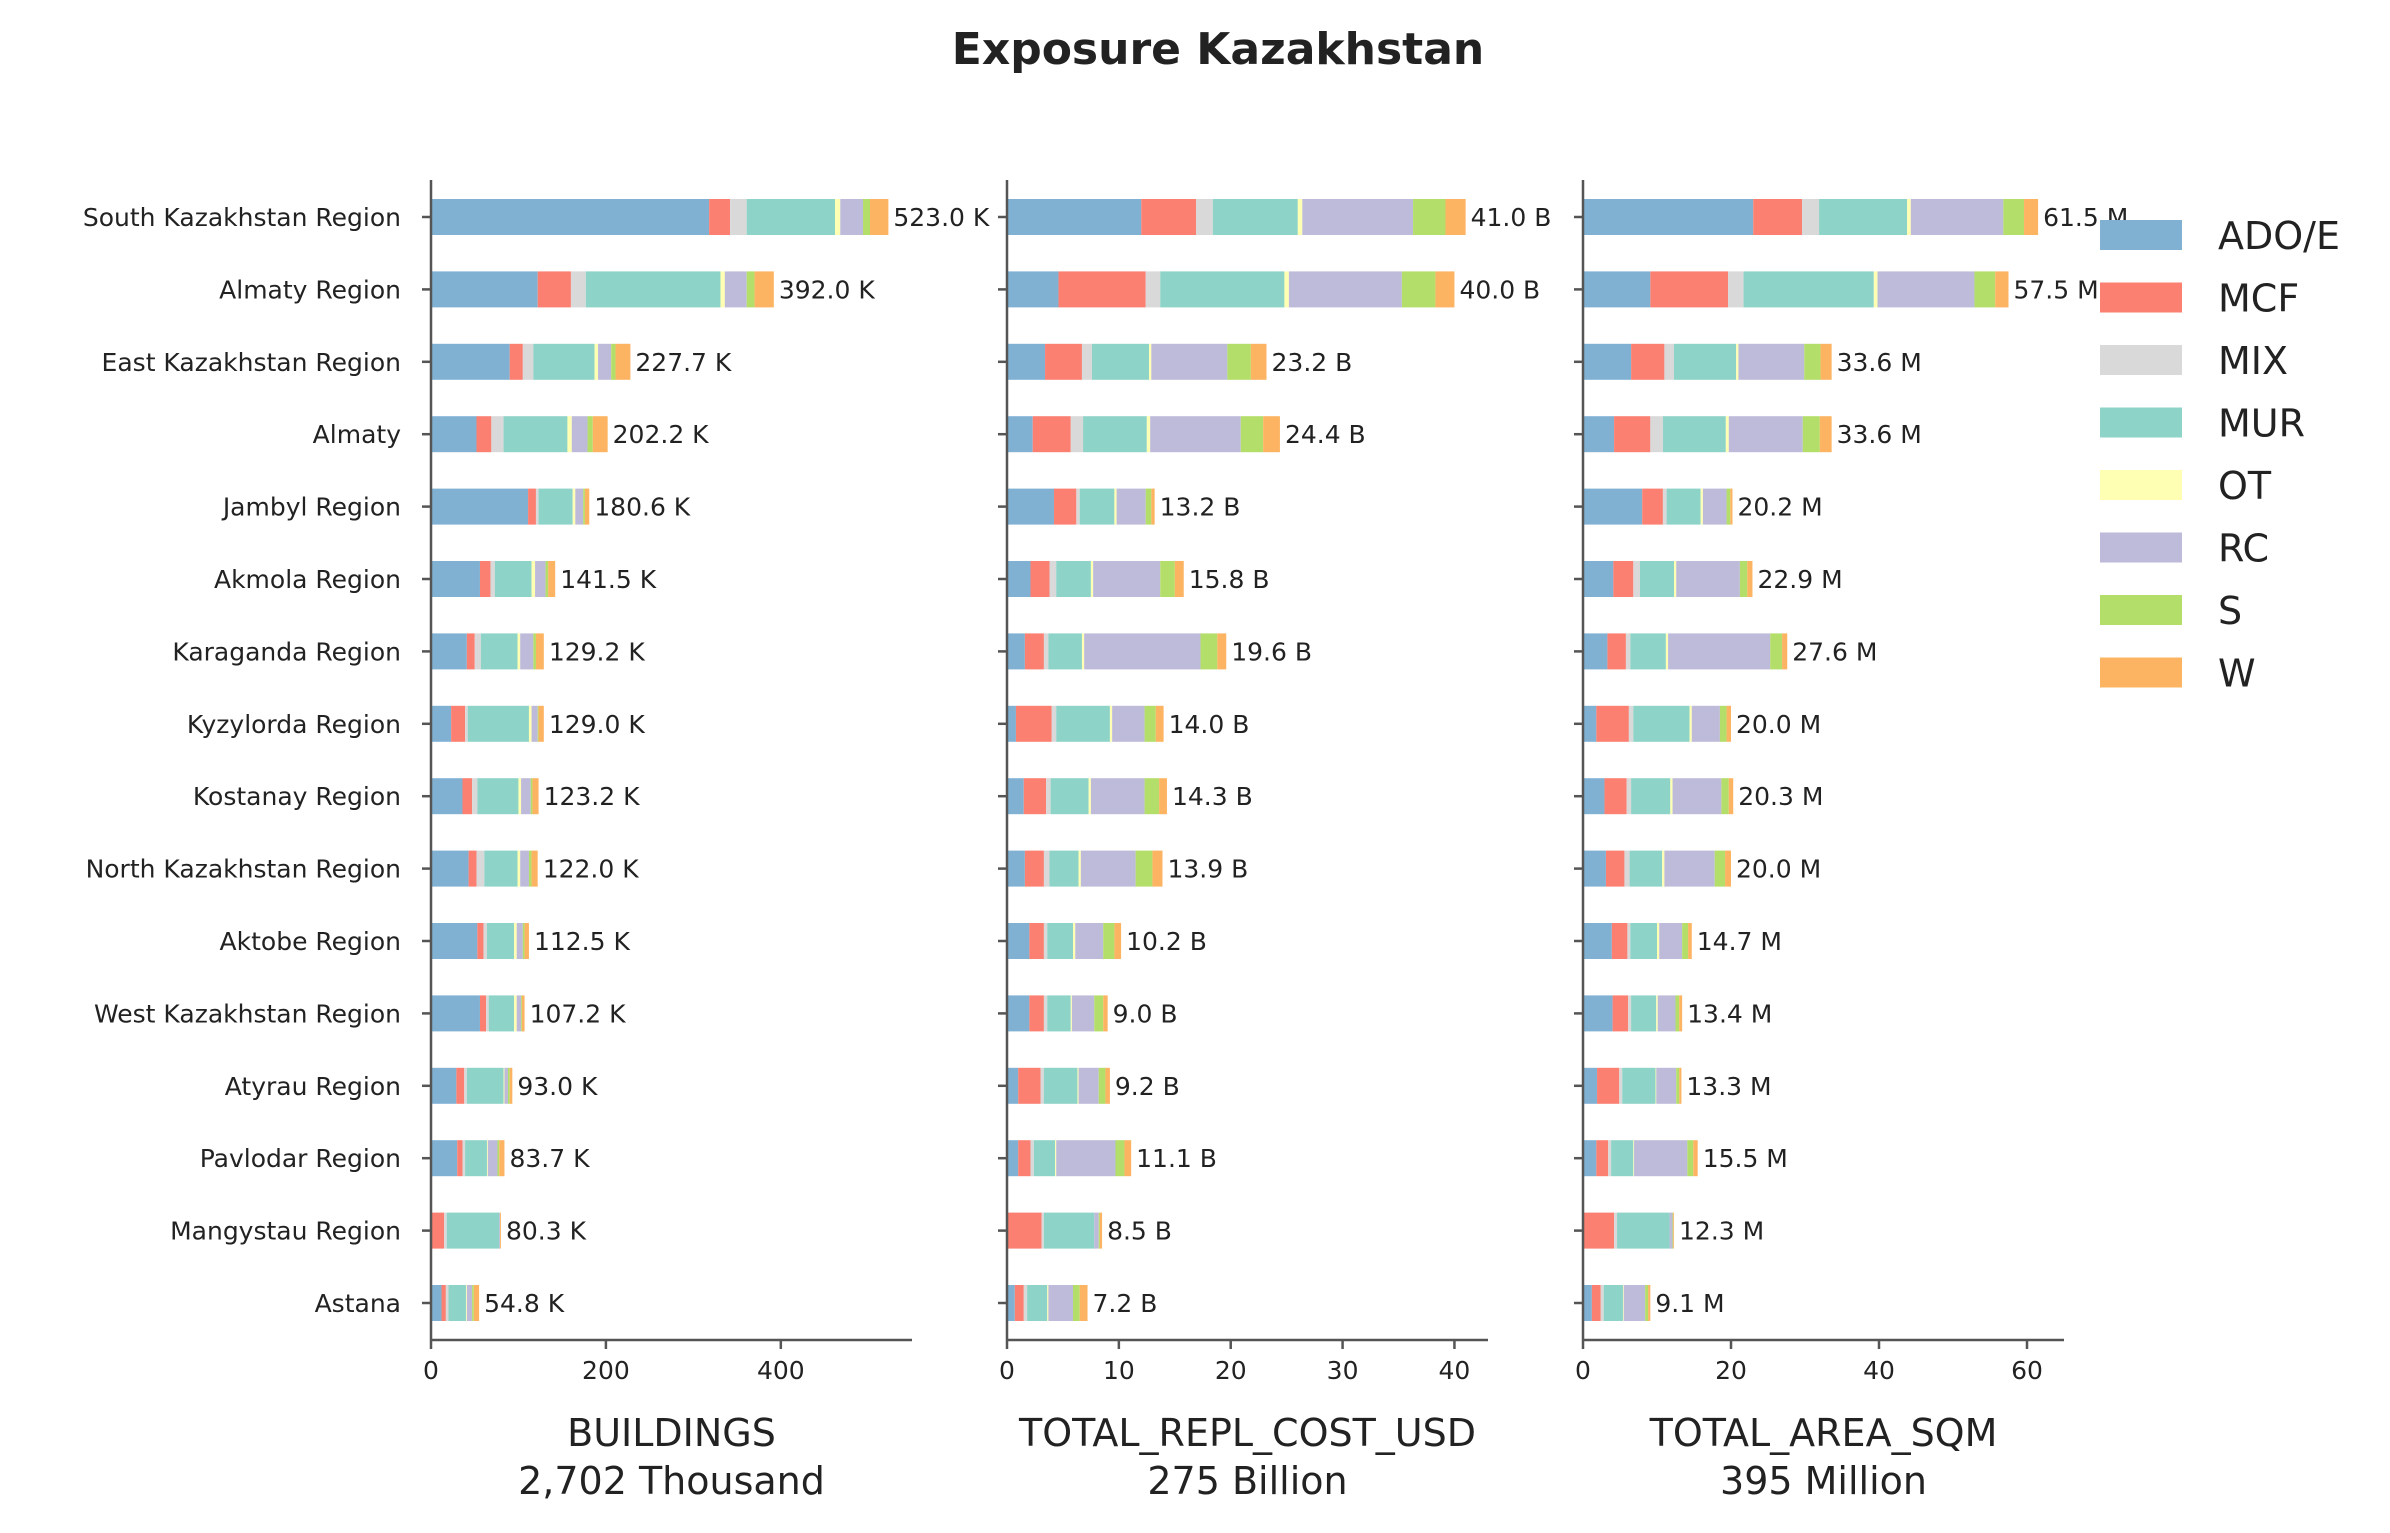 The width and height of the screenshot is (2390, 1533). I want to click on y-tick-label: Aktobe Region, so click(310, 941).